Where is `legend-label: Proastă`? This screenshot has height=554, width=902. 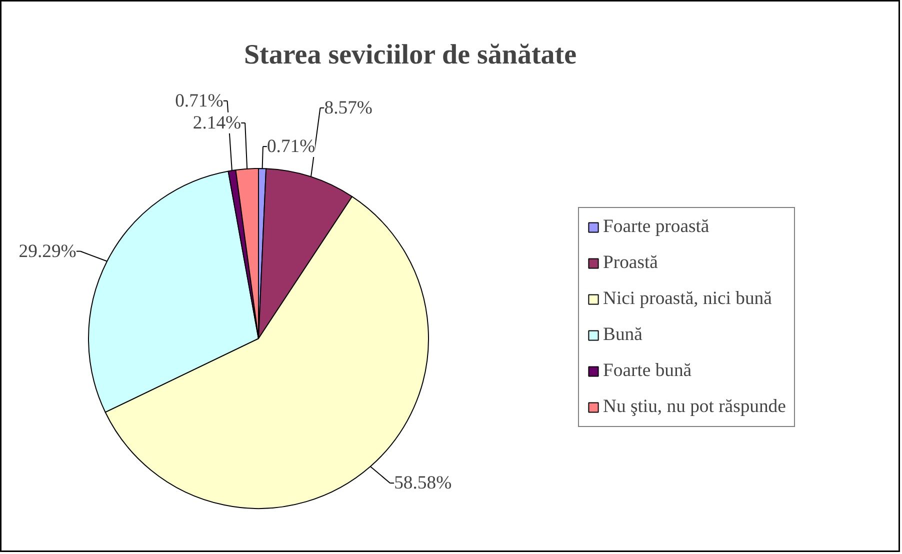
legend-label: Proastă is located at coordinates (630, 263).